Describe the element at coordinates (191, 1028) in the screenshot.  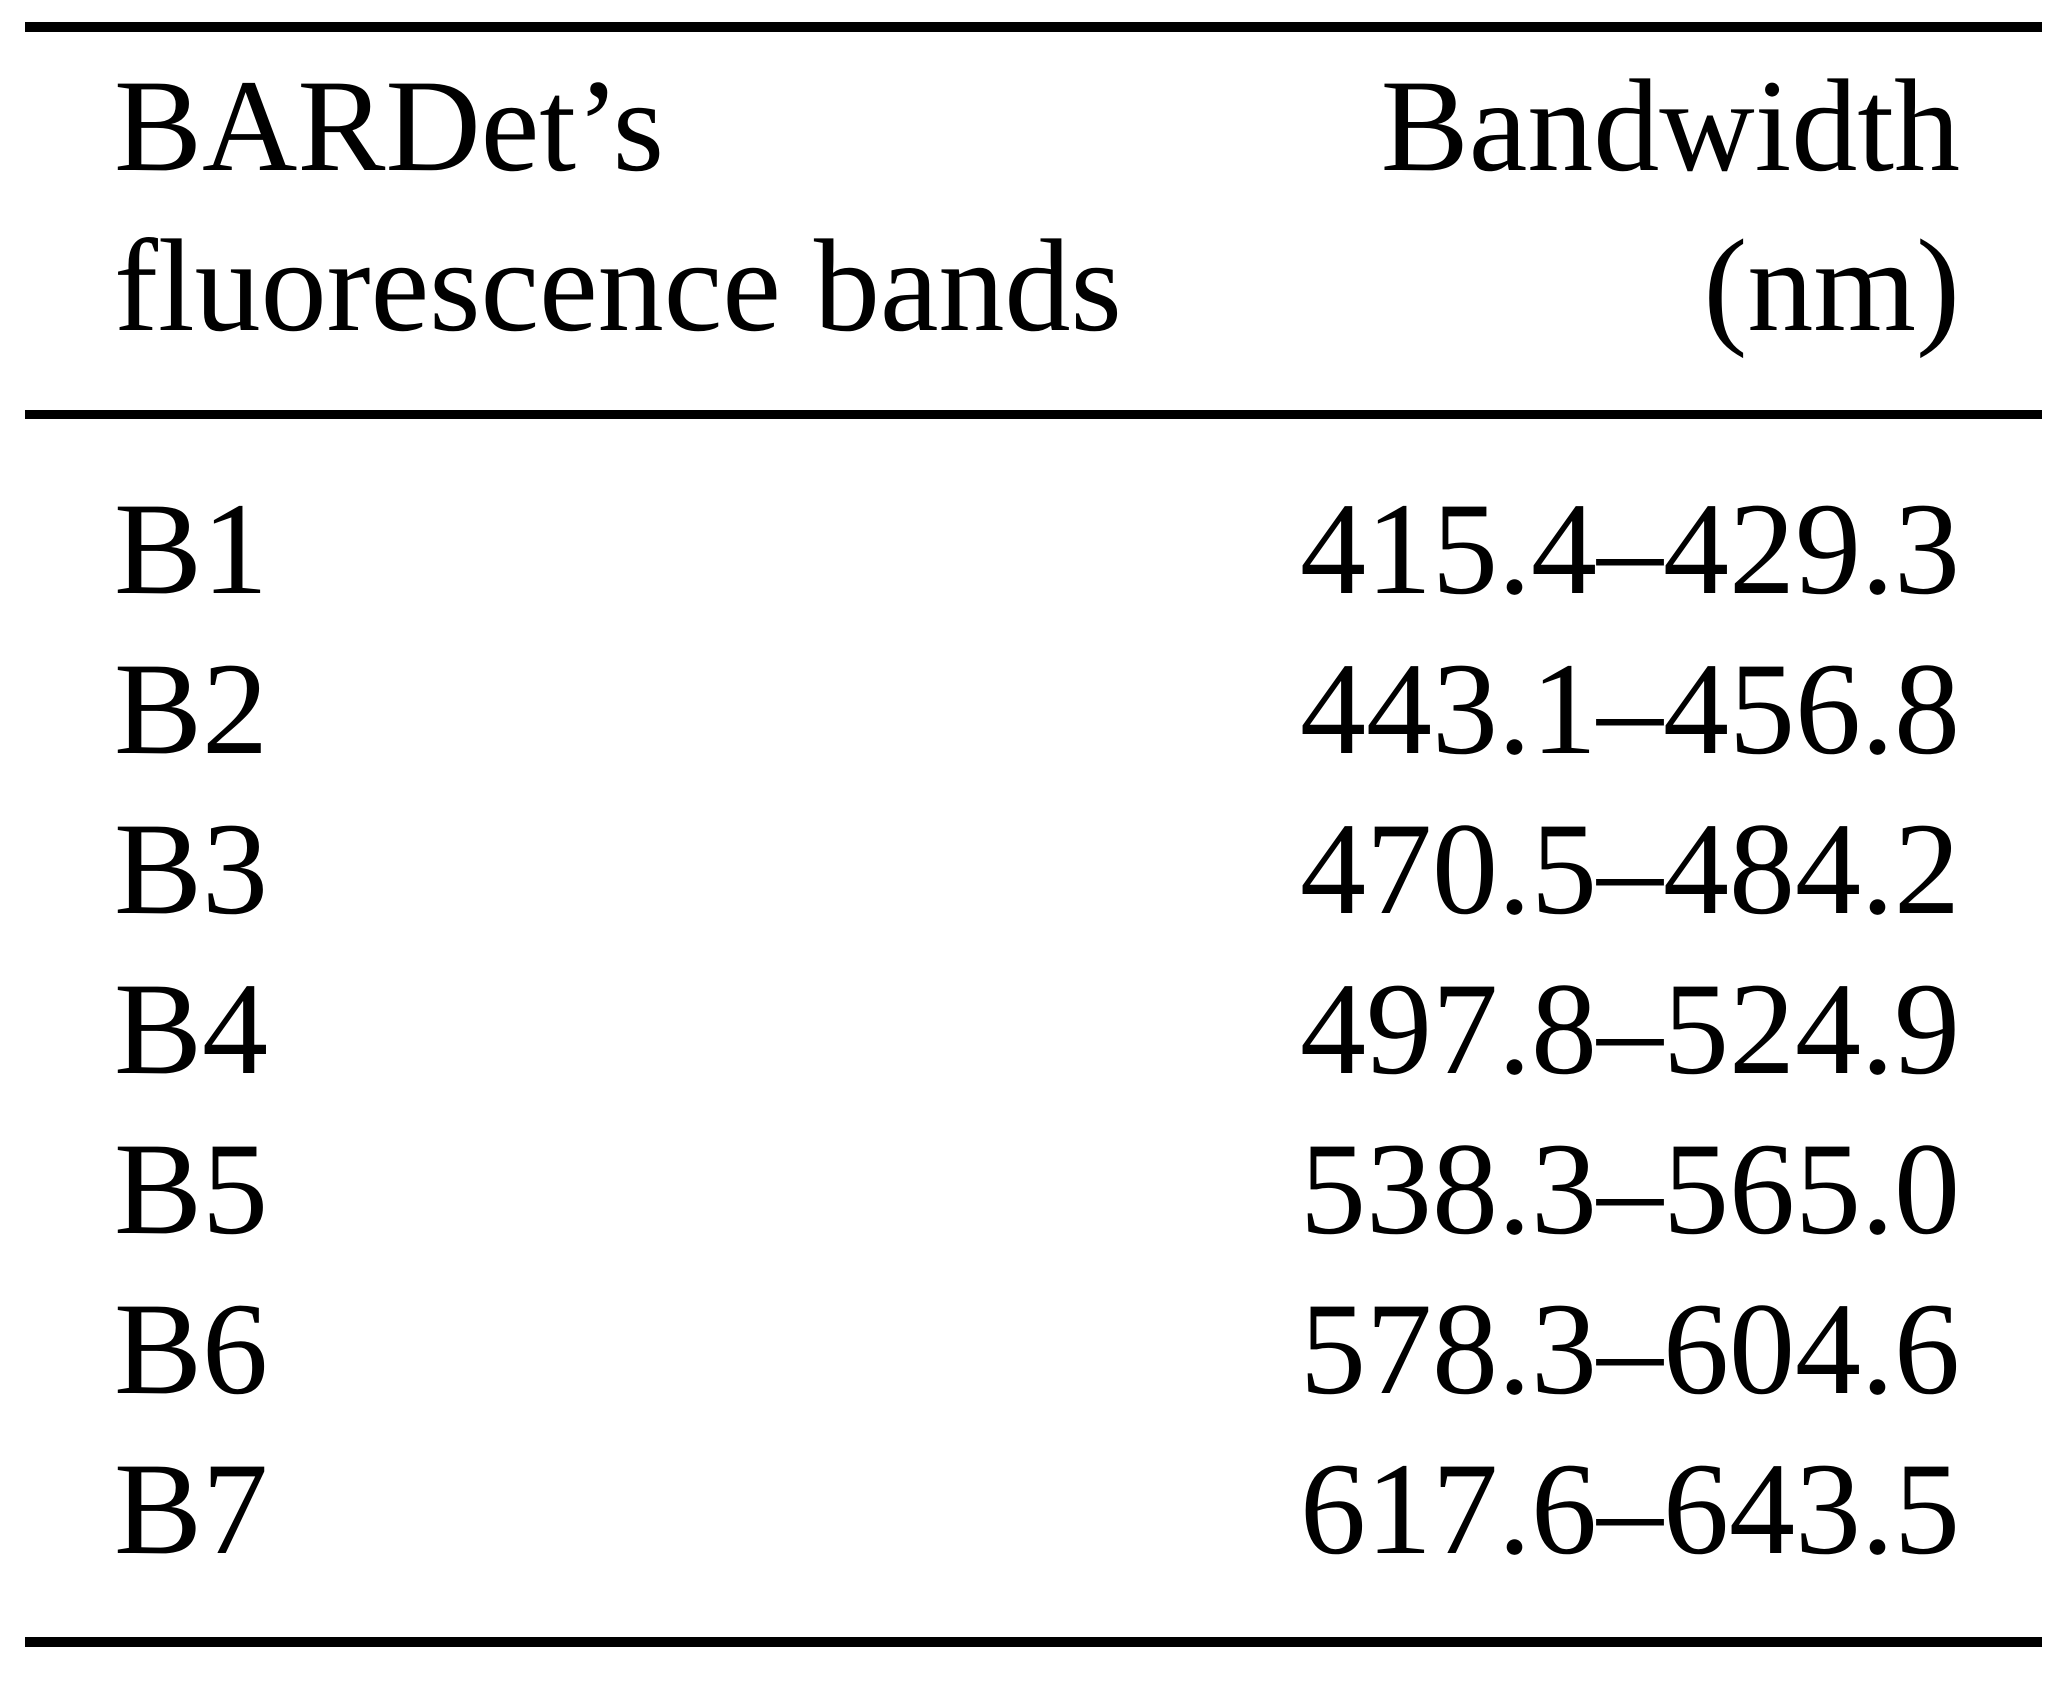
I see `band-label: B4` at that location.